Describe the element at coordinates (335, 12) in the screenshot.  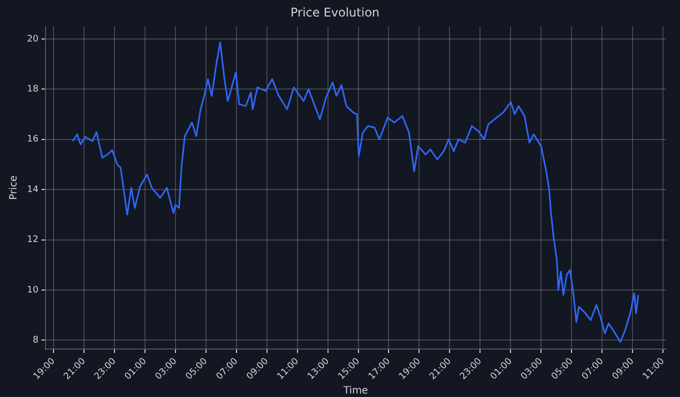
I see `chart-title: Price Evolution` at that location.